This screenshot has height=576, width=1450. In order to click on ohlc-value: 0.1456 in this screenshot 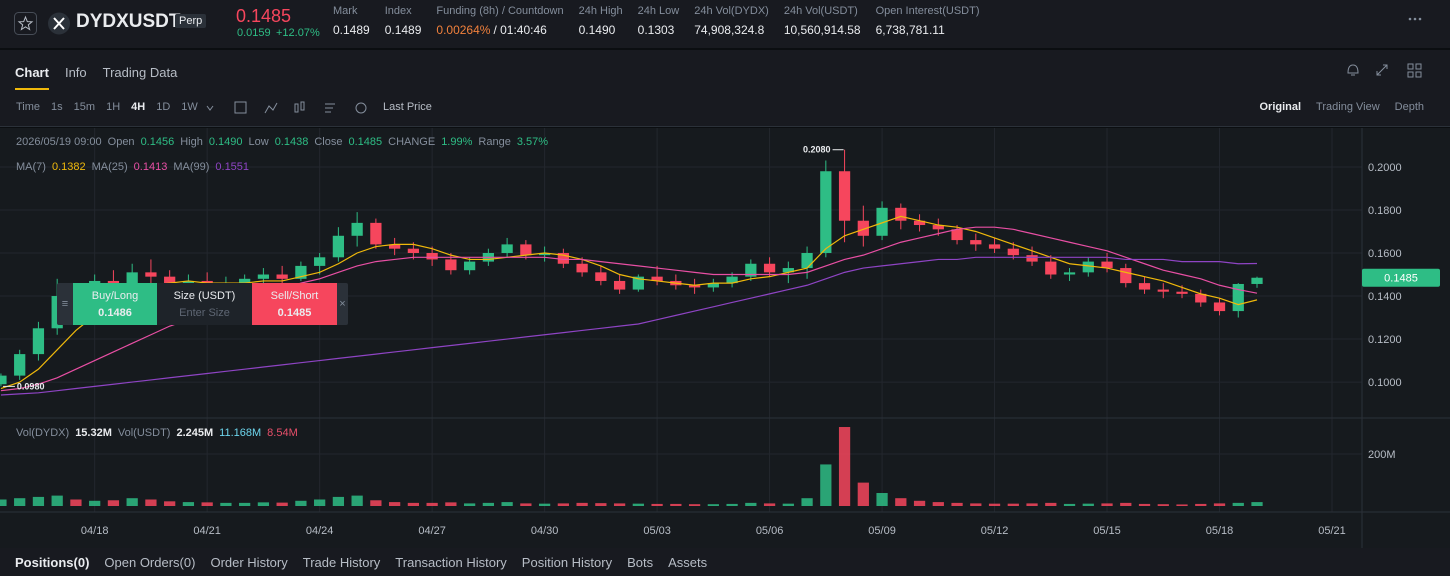, I will do `click(157, 142)`.